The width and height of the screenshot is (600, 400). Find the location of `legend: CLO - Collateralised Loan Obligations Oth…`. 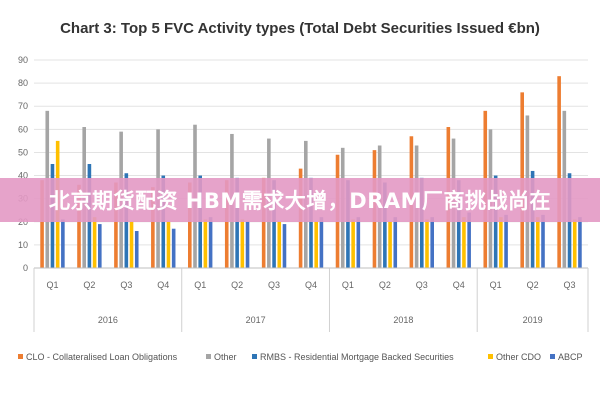

legend: CLO - Collateralised Loan Obligations Oth… is located at coordinates (300, 357).